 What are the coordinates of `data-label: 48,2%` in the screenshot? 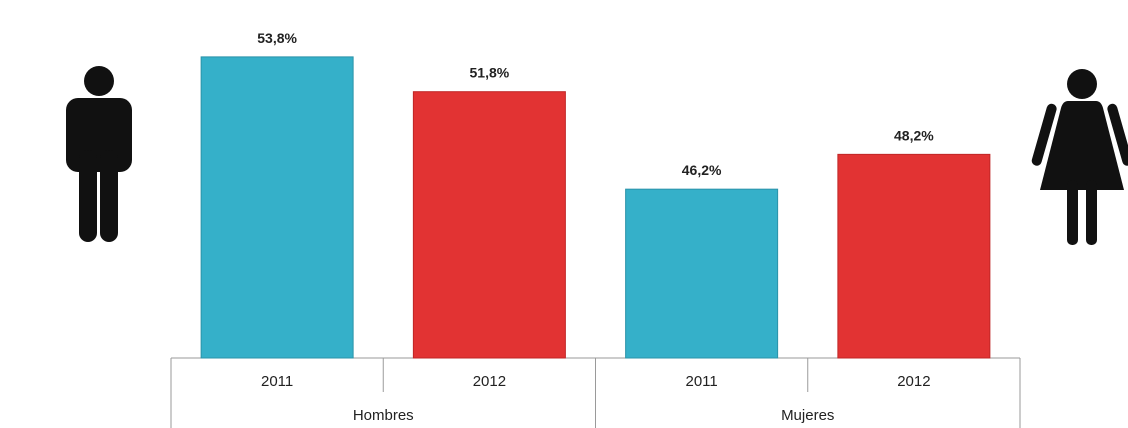 It's located at (914, 135).